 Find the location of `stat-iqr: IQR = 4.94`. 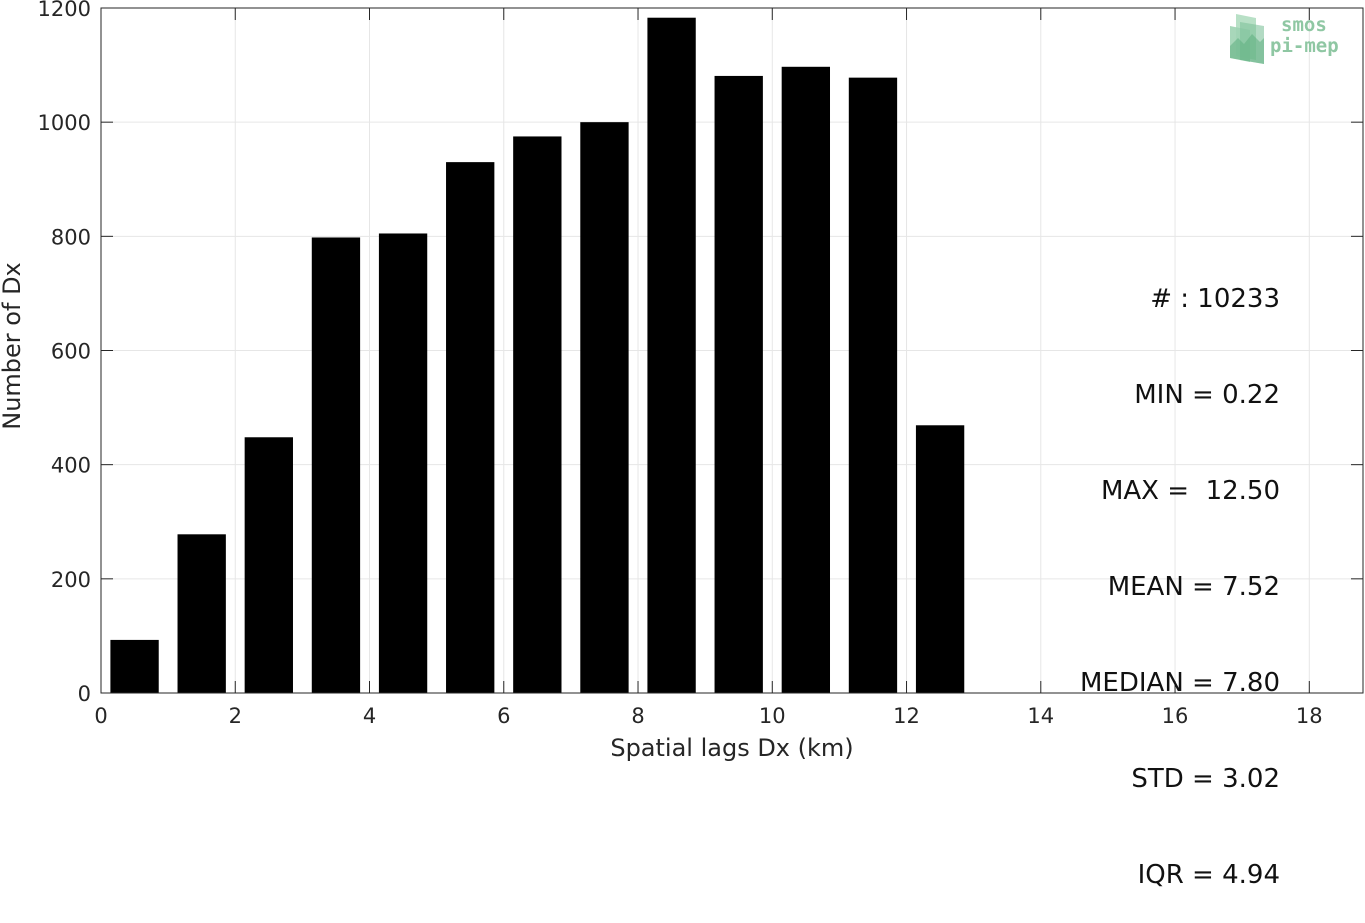

stat-iqr: IQR = 4.94 is located at coordinates (1208, 875).